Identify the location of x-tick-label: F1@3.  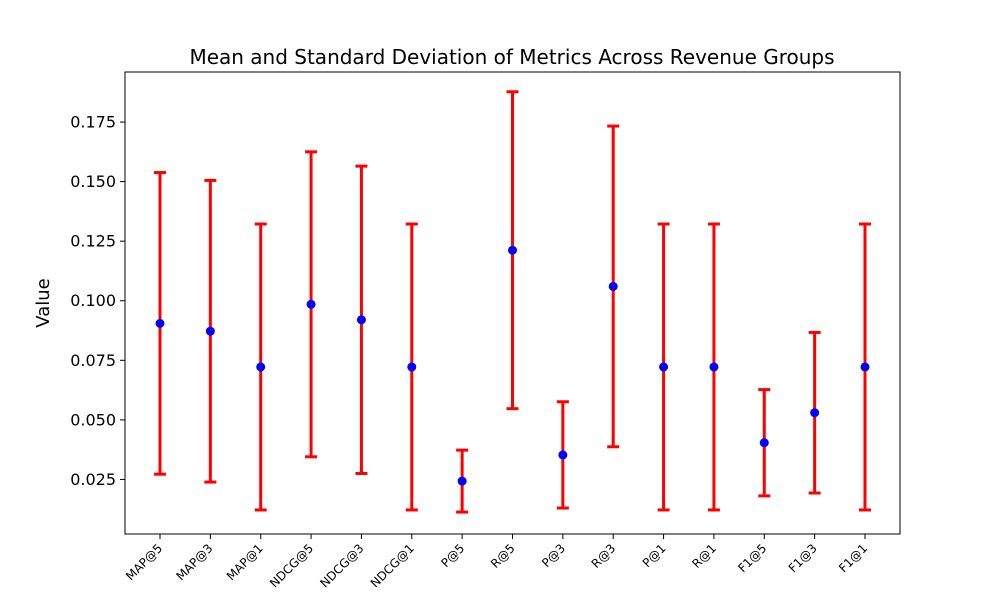
(803, 558).